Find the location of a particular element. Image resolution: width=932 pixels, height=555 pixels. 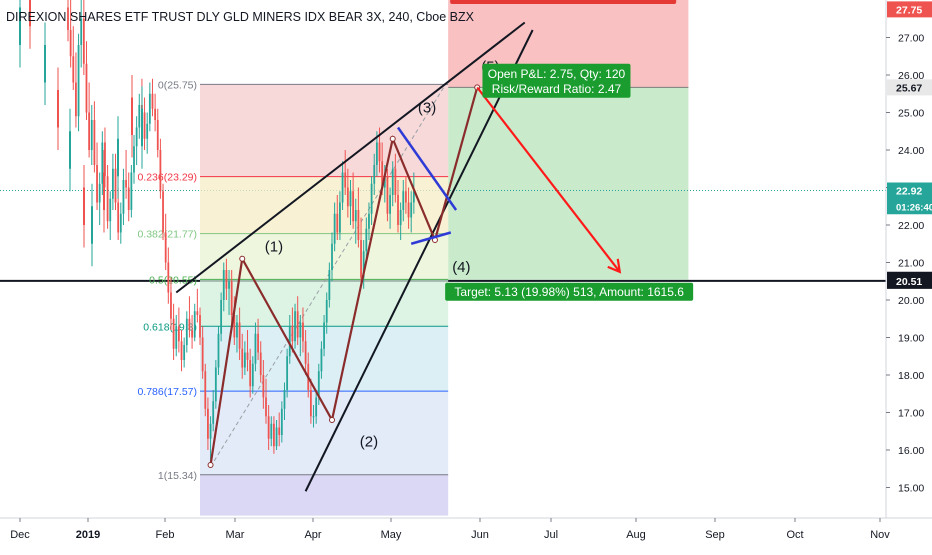

price-tick-label: 15.00 is located at coordinates (911, 489).